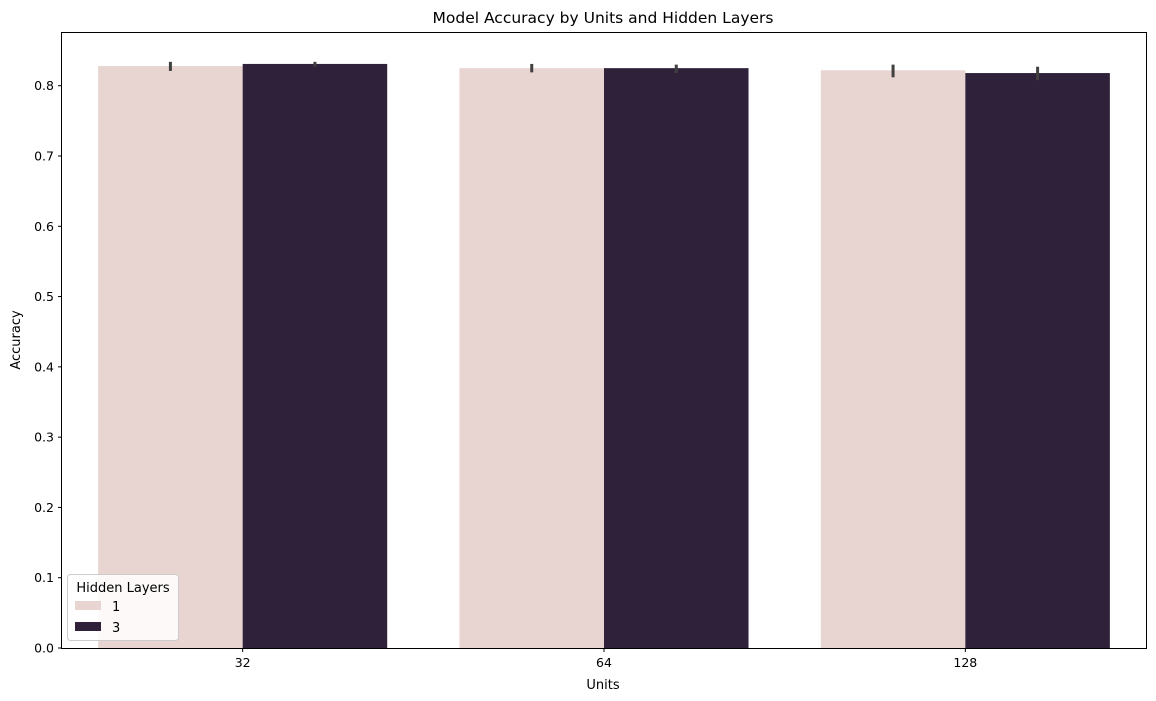 This screenshot has width=1156, height=701. Describe the element at coordinates (16, 340) in the screenshot. I see `y-axis-label: Accuracy` at that location.